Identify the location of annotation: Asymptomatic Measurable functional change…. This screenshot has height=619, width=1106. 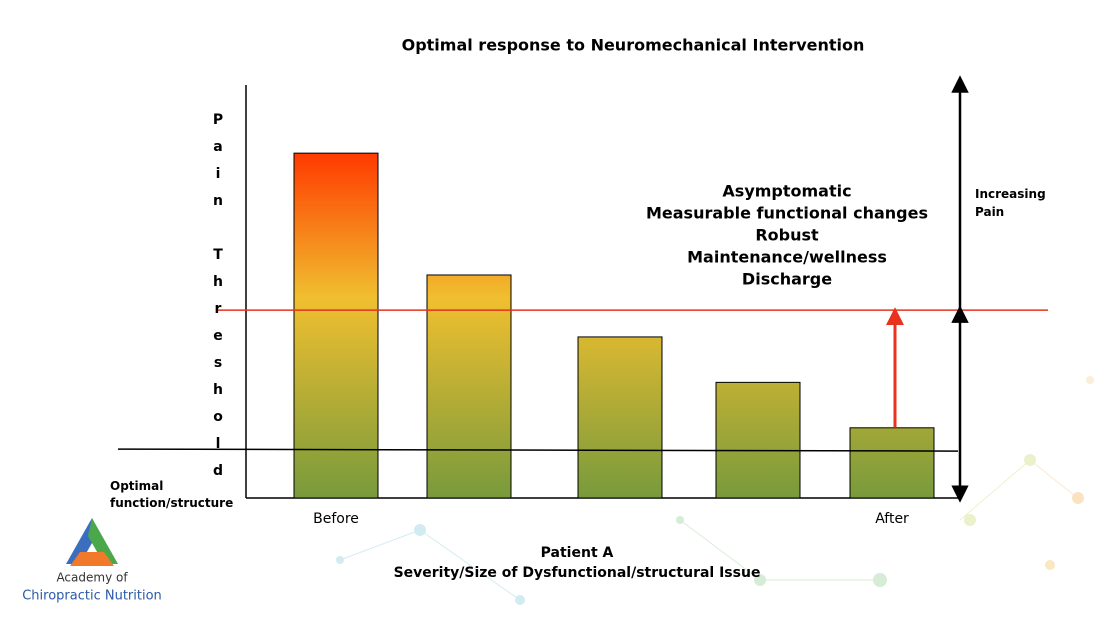
(787, 235).